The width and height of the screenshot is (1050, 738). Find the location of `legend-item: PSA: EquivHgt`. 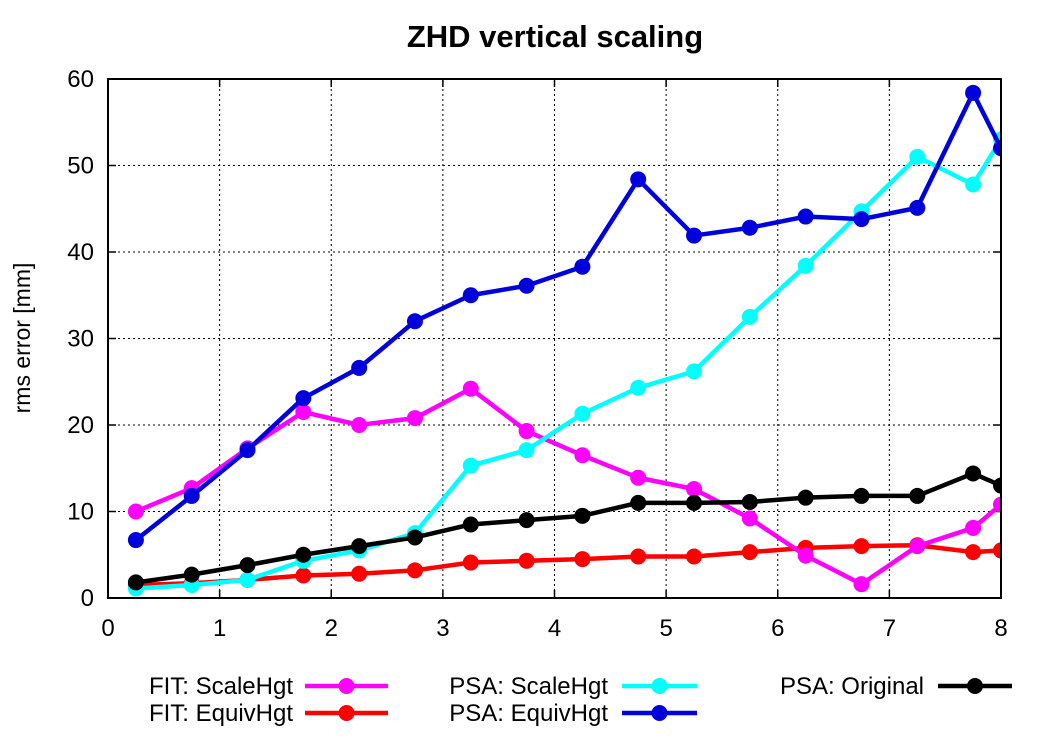

legend-item: PSA: EquivHgt is located at coordinates (573, 713).